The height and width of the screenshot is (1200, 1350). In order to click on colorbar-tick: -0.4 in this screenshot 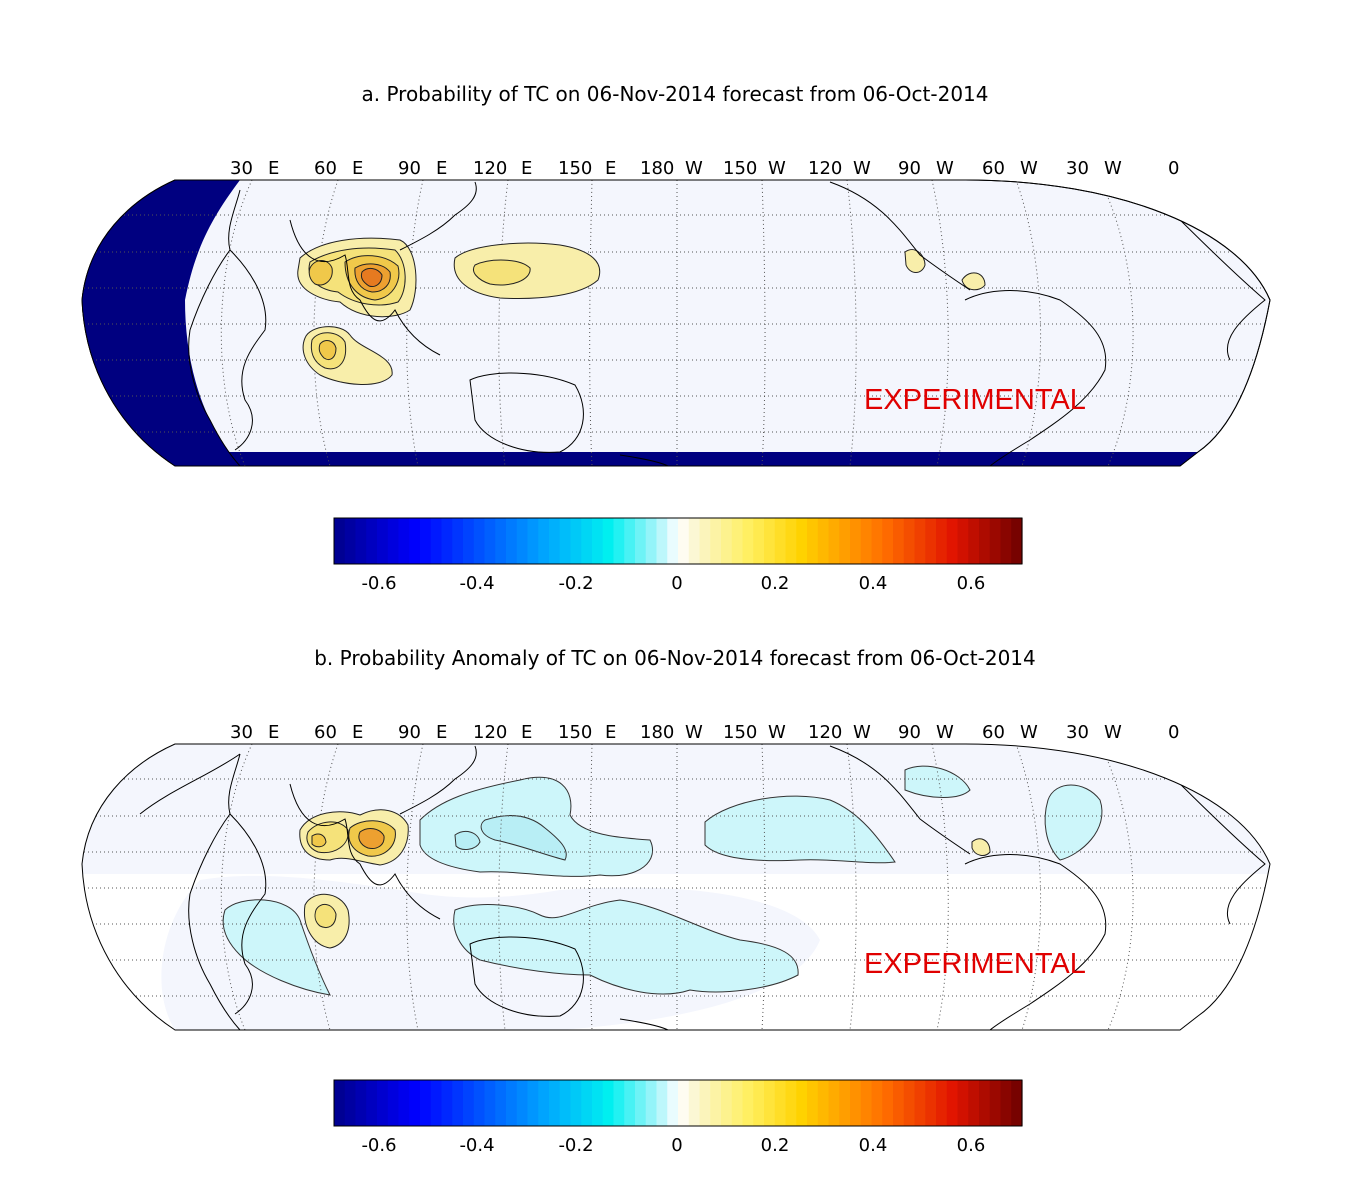, I will do `click(476, 583)`.